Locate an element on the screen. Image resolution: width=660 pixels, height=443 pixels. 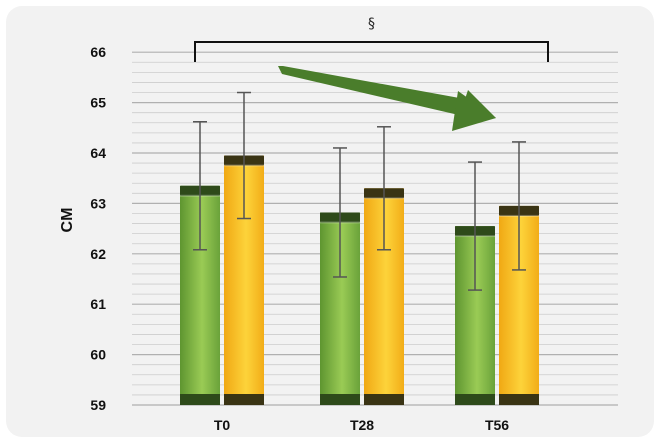
y-axis: 59 60 61 62 63 64 65 66 is located at coordinates (98, 228).